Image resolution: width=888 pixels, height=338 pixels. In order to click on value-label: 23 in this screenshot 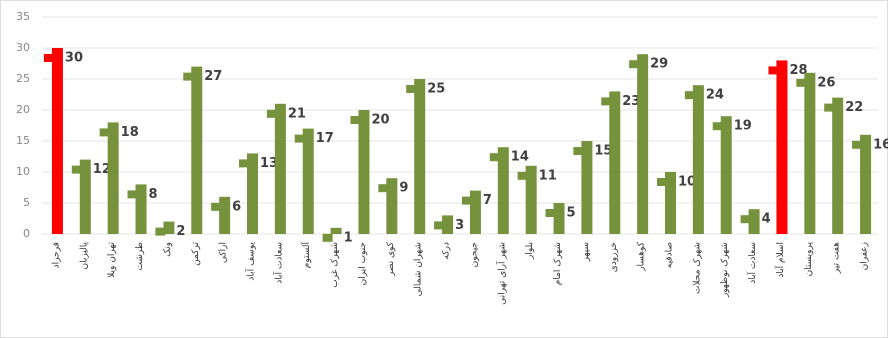, I will do `click(631, 101)`.